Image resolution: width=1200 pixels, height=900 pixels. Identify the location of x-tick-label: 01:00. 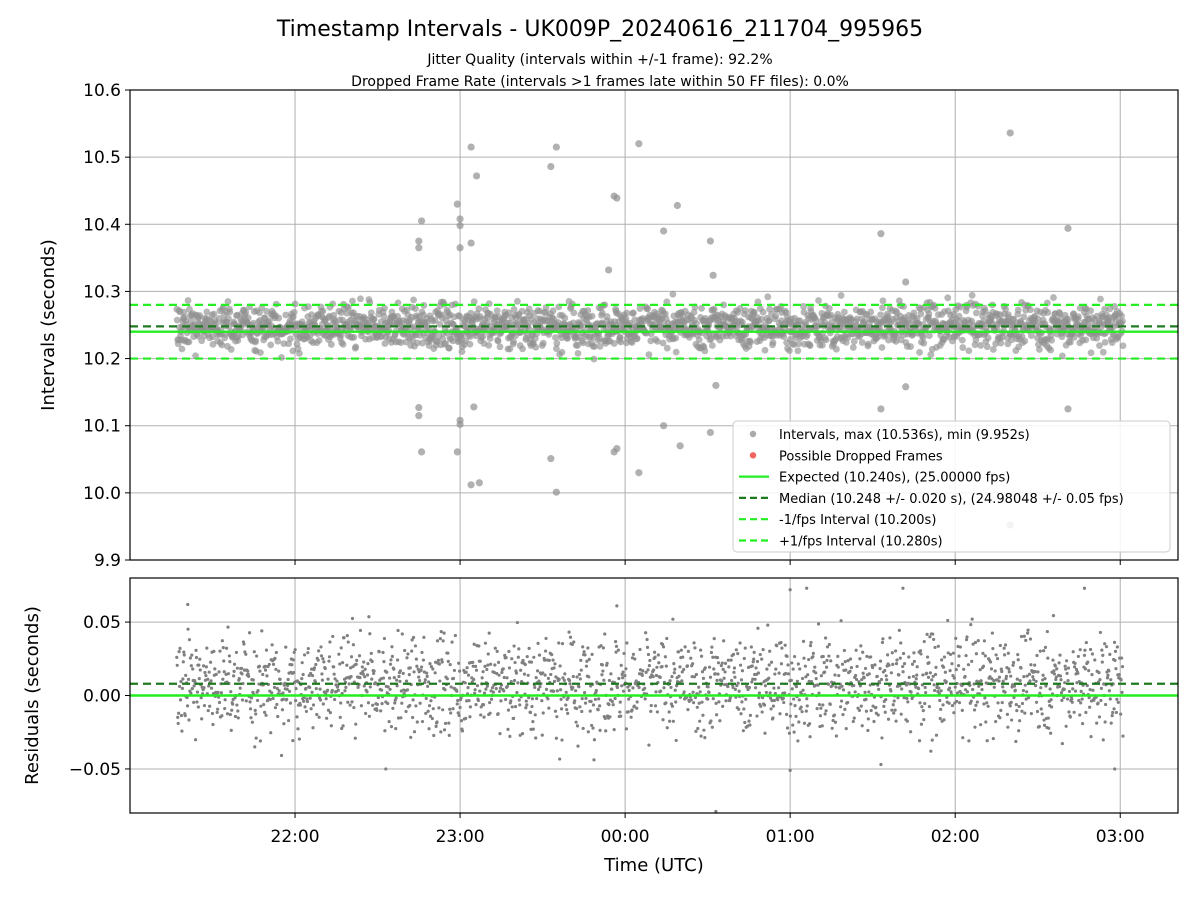
(790, 837).